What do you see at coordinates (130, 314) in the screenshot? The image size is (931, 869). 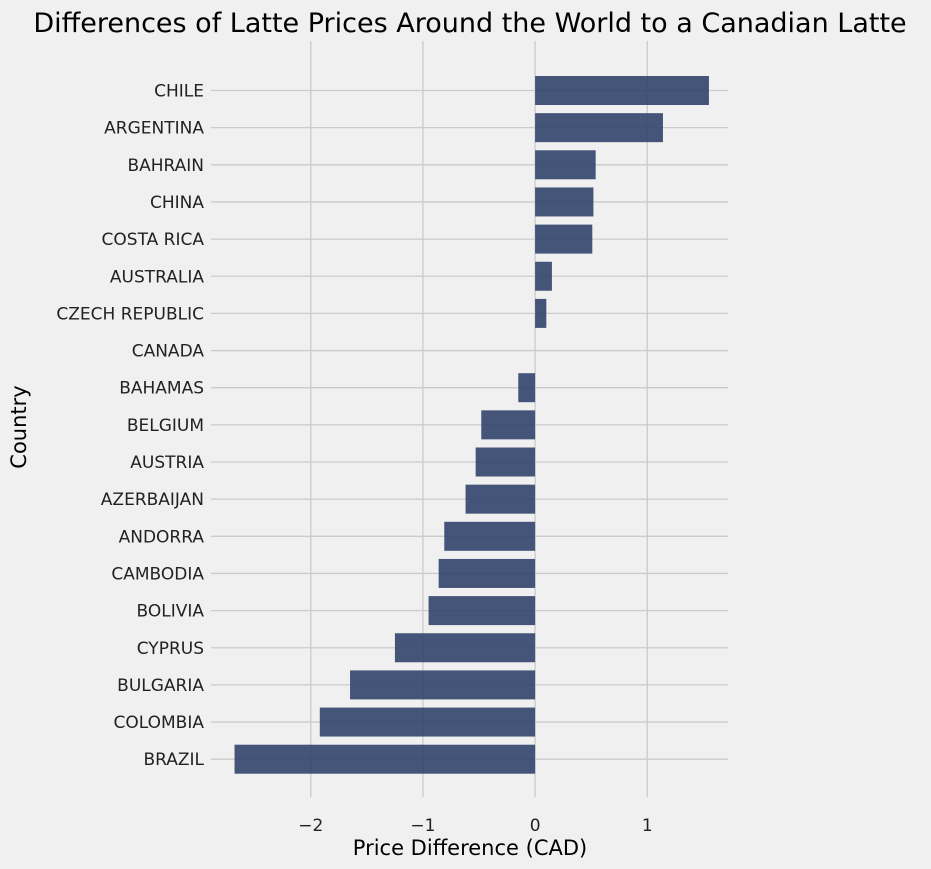 I see `y-tick-label: CZECH REPUBLIC` at bounding box center [130, 314].